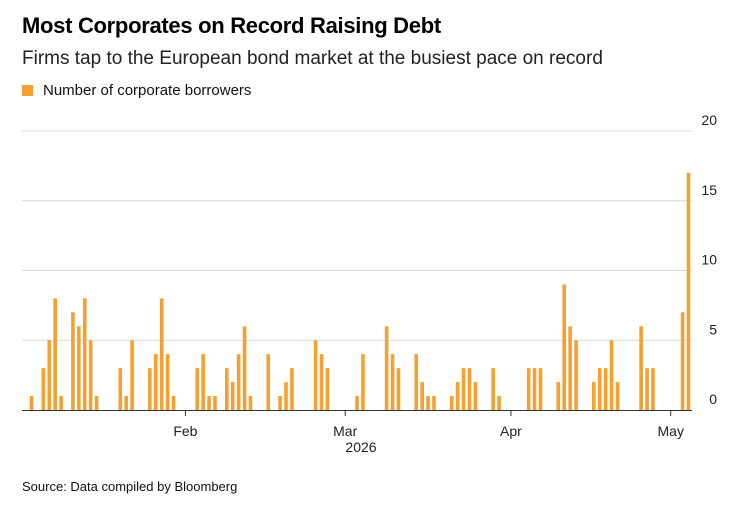 This screenshot has width=754, height=508. What do you see at coordinates (511, 431) in the screenshot?
I see `x-tick-label: Apr` at bounding box center [511, 431].